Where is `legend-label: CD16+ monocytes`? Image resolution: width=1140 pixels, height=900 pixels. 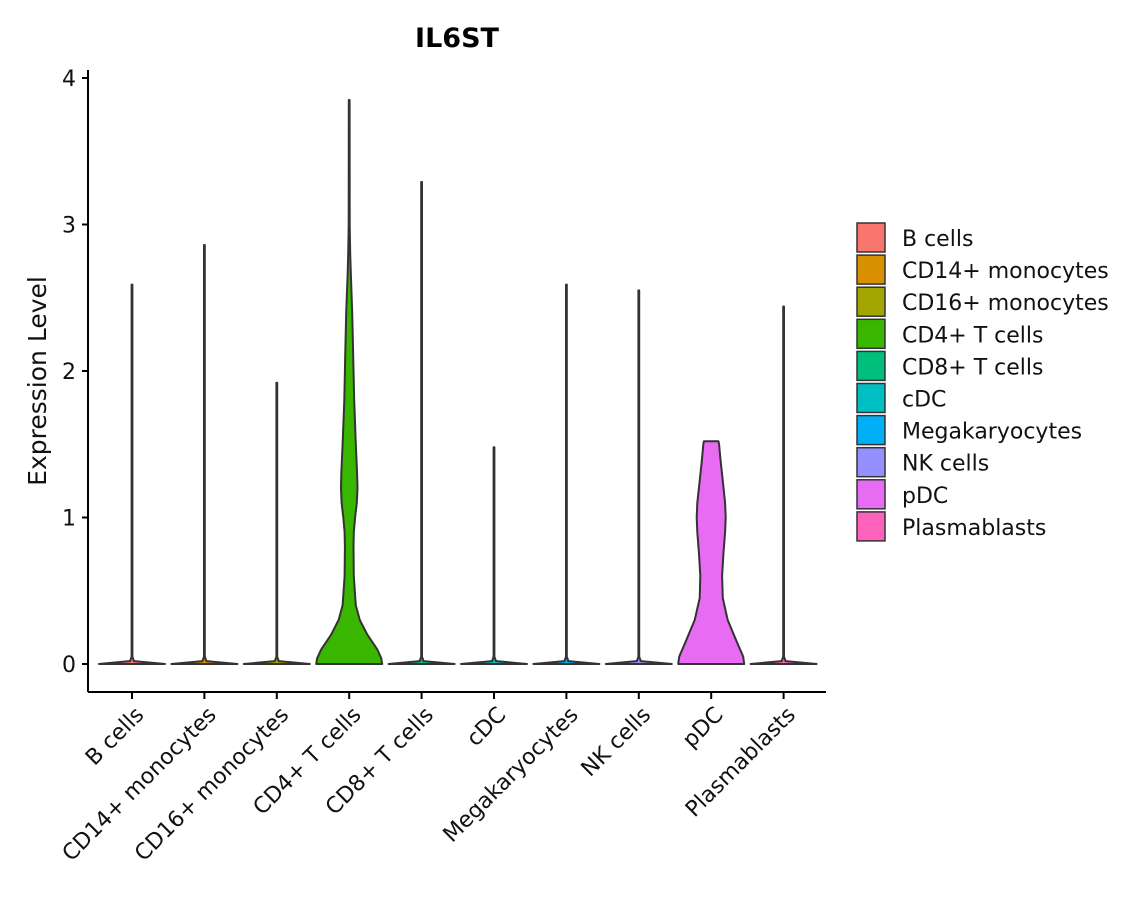
legend-label: CD16+ monocytes is located at coordinates (1005, 303).